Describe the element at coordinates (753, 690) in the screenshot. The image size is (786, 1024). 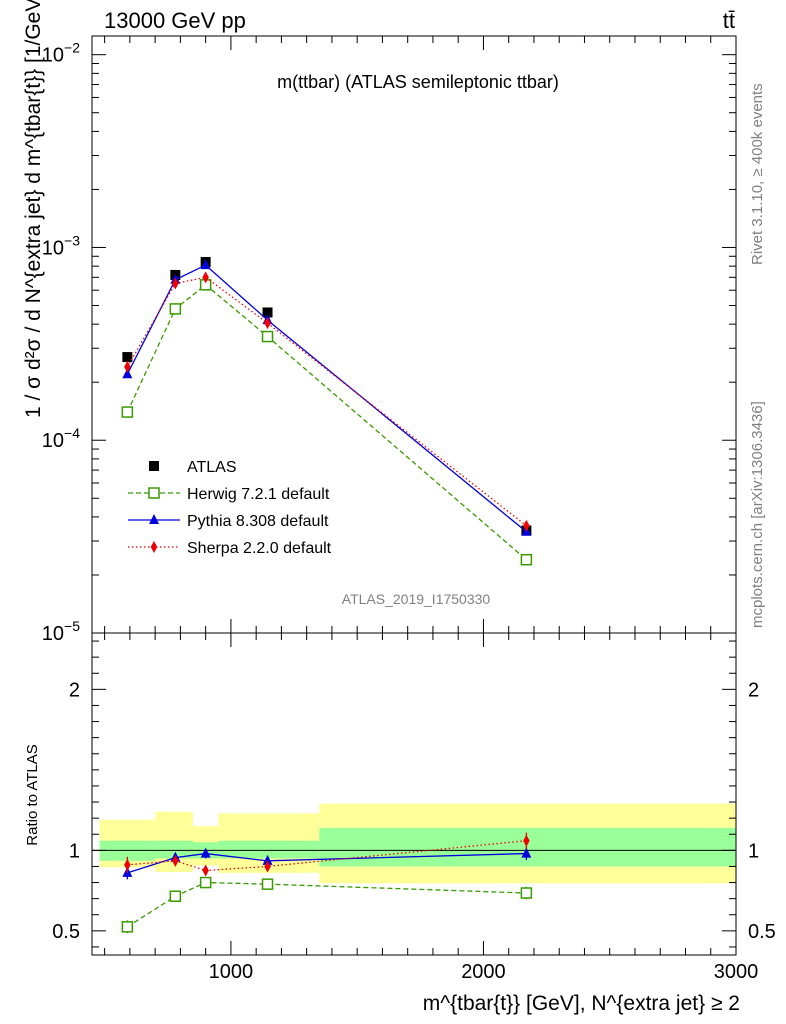
I see `ratio-ytick-label-right-2: 2` at that location.